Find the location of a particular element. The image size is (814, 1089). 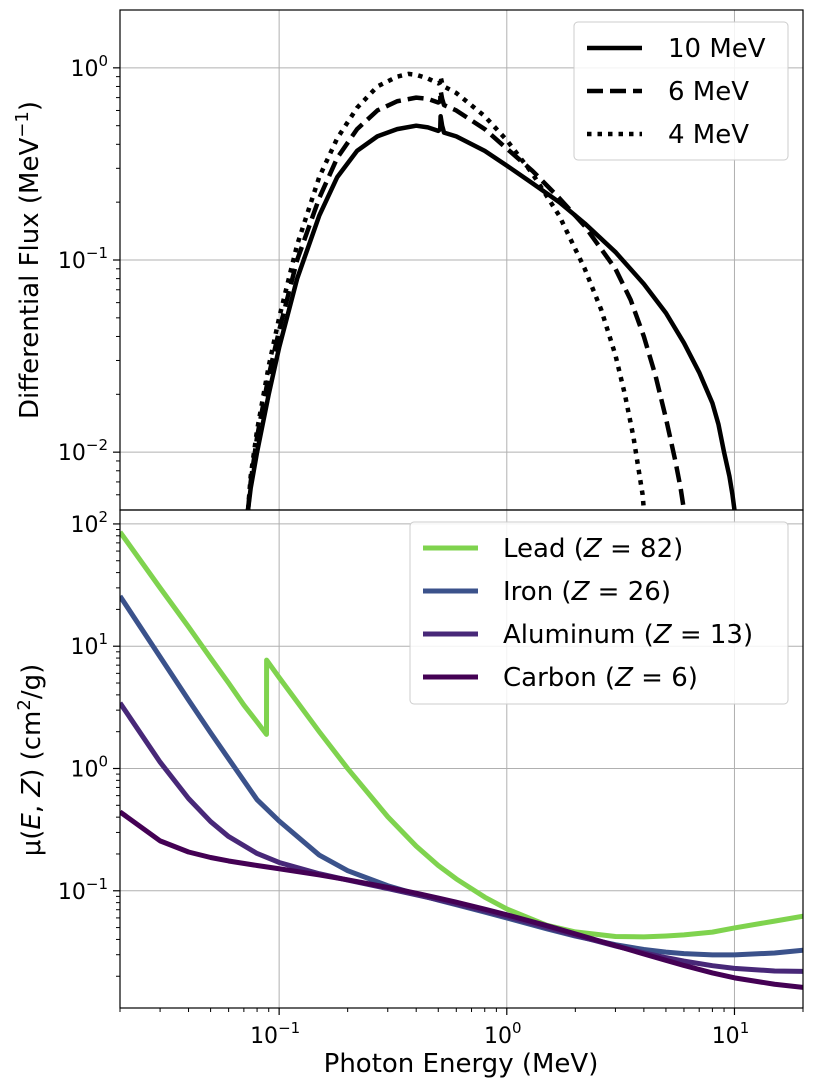

attenuation-y-axis-label: μ(E, Z) (cm2/g) is located at coordinates (30, 760).